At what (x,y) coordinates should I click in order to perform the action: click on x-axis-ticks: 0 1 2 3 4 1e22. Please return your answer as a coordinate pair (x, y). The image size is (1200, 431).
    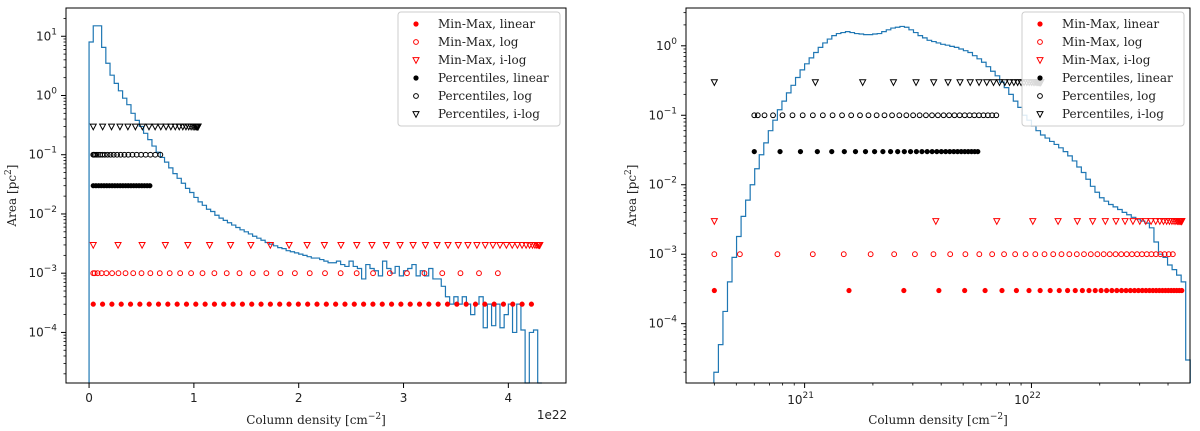
    Looking at the image, I should click on (326, 402).